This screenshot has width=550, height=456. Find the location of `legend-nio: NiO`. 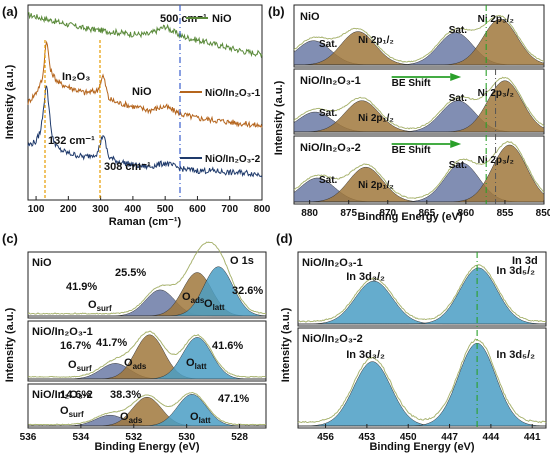

legend-nio: NiO is located at coordinates (222, 19).